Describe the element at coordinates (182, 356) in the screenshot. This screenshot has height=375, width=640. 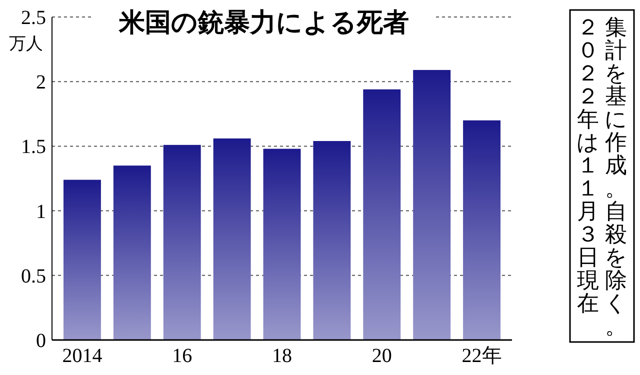
I see `x-tick-label: 16` at that location.